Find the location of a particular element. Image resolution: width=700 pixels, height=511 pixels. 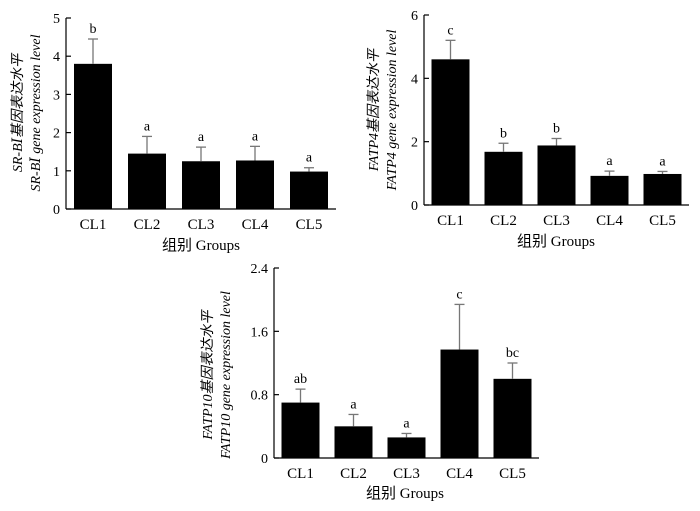

y-axis-title-cn: SR-BⅠ基因表达水平 is located at coordinates (18, 112).